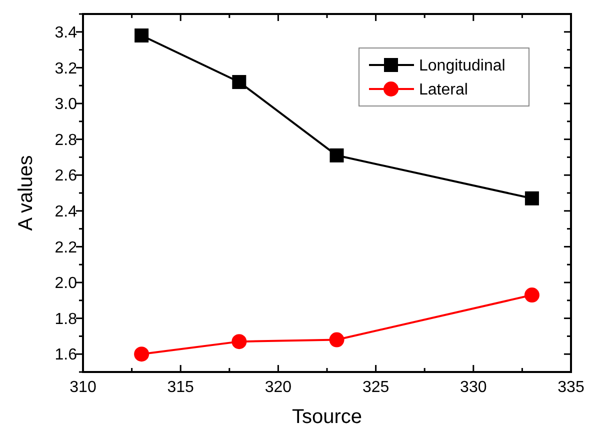  I want to click on y-tick-label: 2.0, so click(66, 283).